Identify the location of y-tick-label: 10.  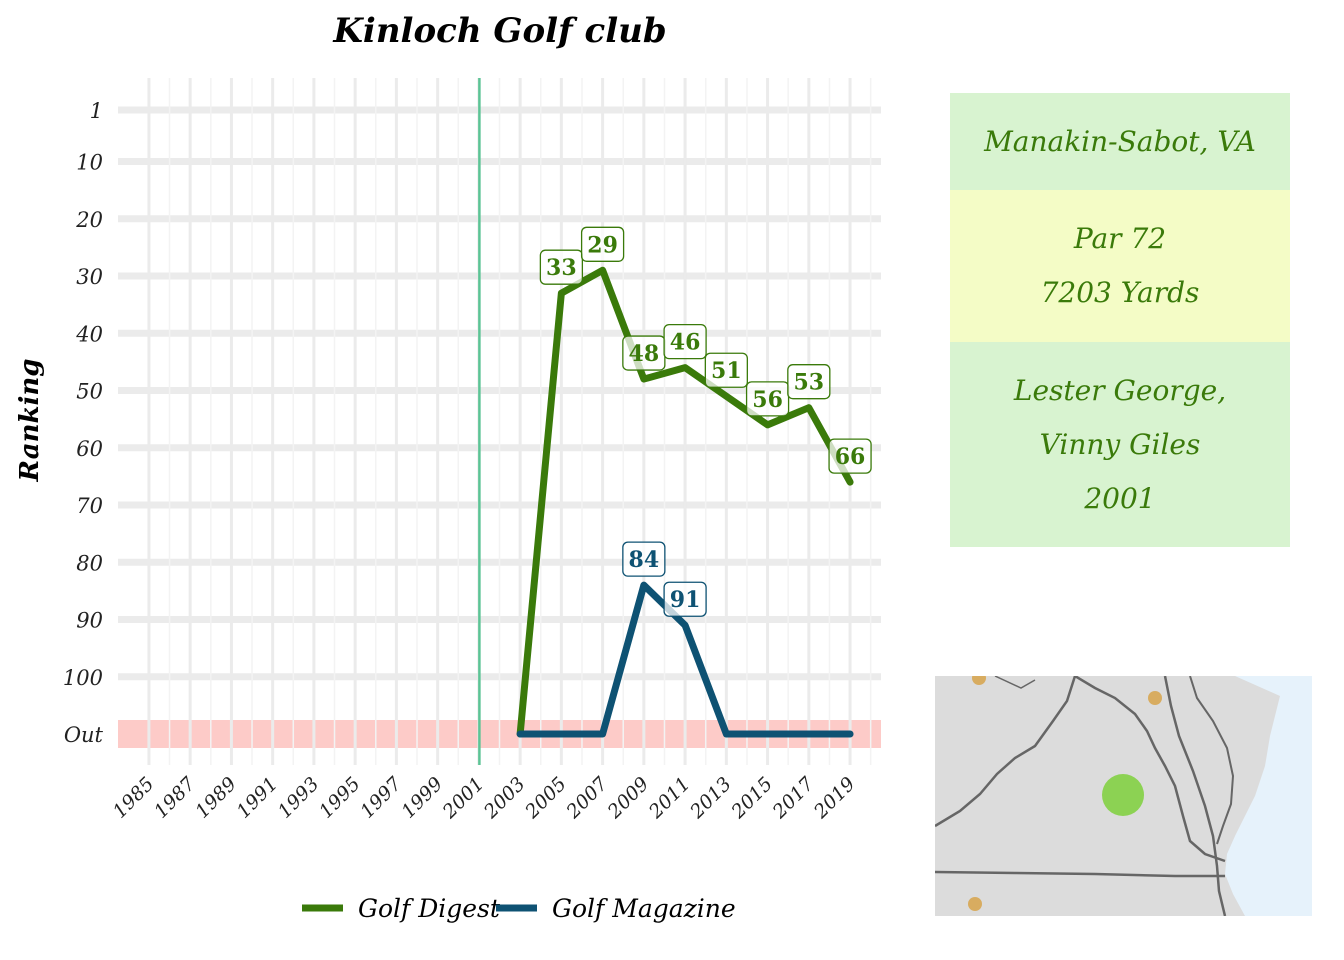
(89, 163).